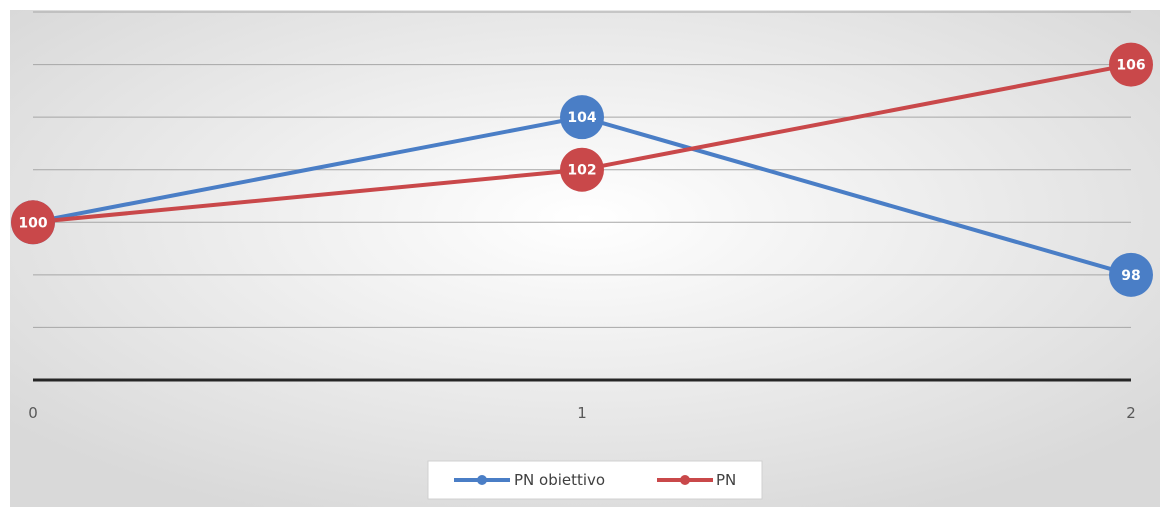 Image resolution: width=1166 pixels, height=513 pixels. Describe the element at coordinates (582, 400) in the screenshot. I see `x-axis: 0 1 2` at that location.